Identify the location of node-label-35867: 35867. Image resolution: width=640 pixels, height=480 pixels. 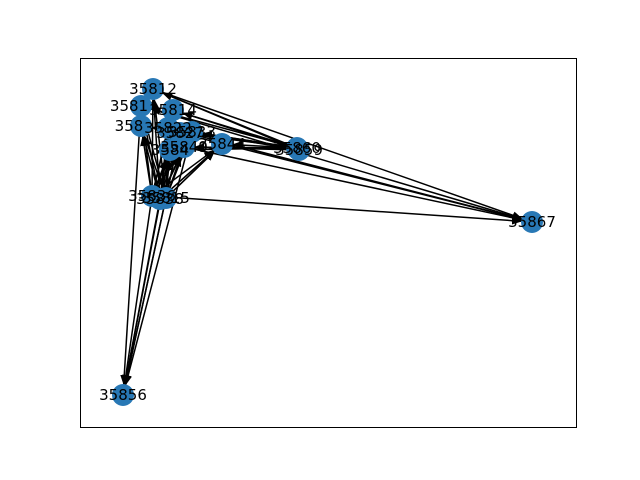
(532, 222).